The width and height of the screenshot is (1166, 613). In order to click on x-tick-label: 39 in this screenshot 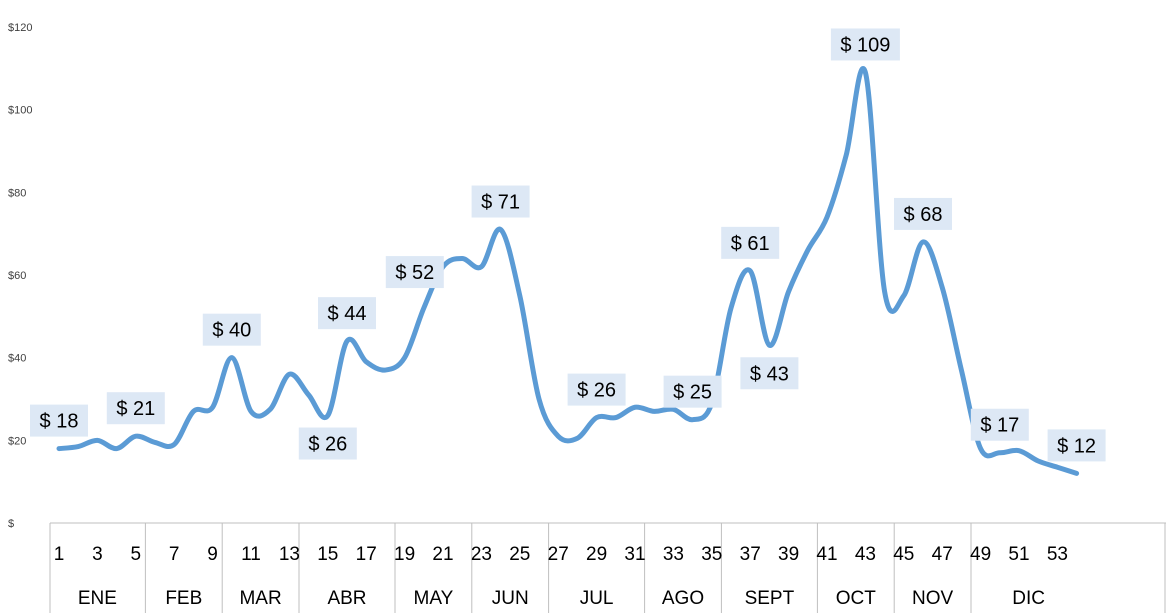, I will do `click(788, 554)`.